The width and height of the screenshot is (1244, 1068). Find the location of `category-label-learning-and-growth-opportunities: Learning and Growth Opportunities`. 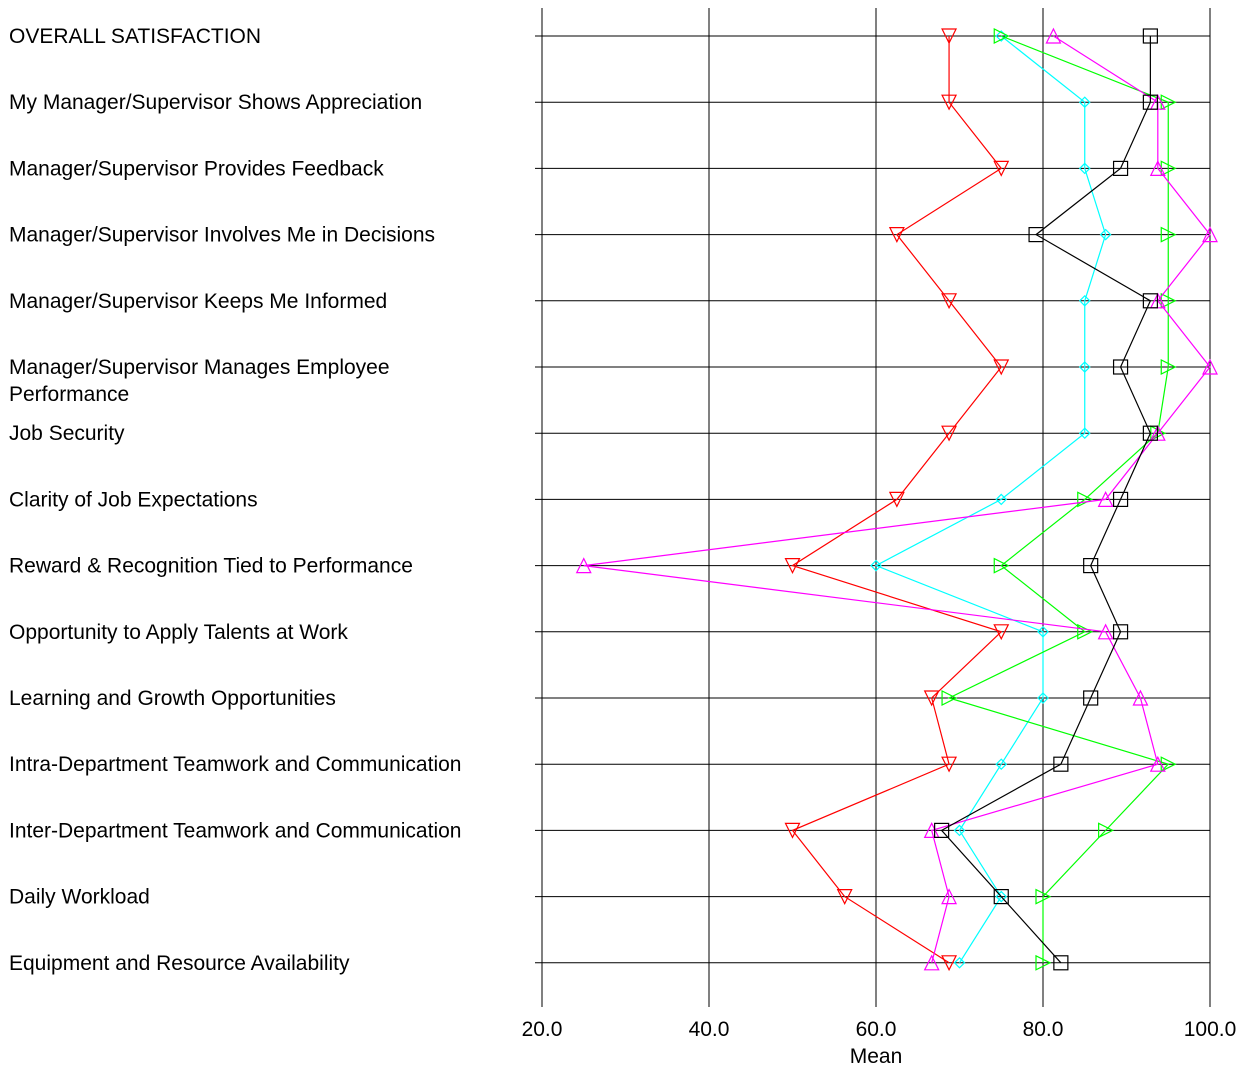

category-label-learning-and-growth-opportunities: Learning and Growth Opportunities is located at coordinates (172, 698).